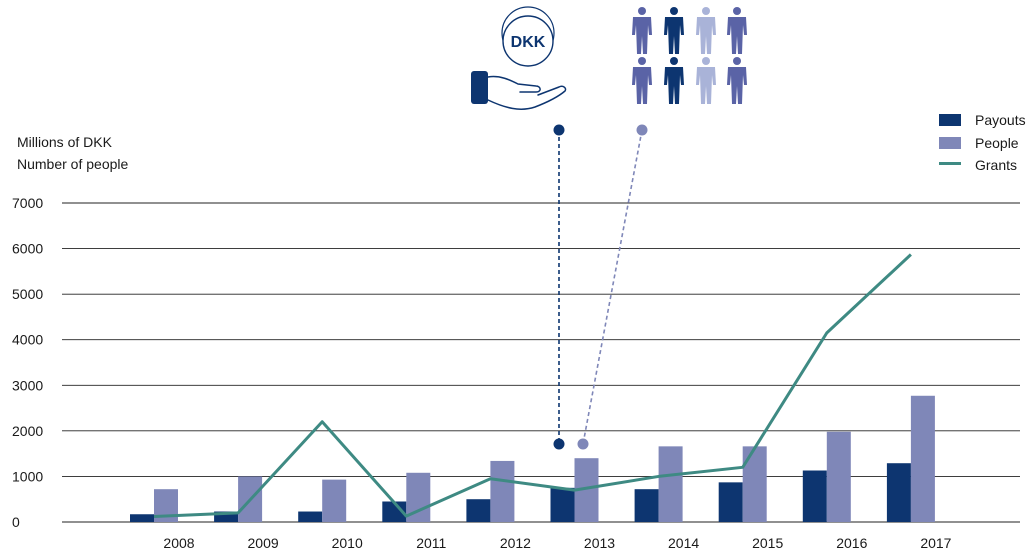 The image size is (1032, 552). I want to click on y-tick-label: 7000, so click(27, 203).